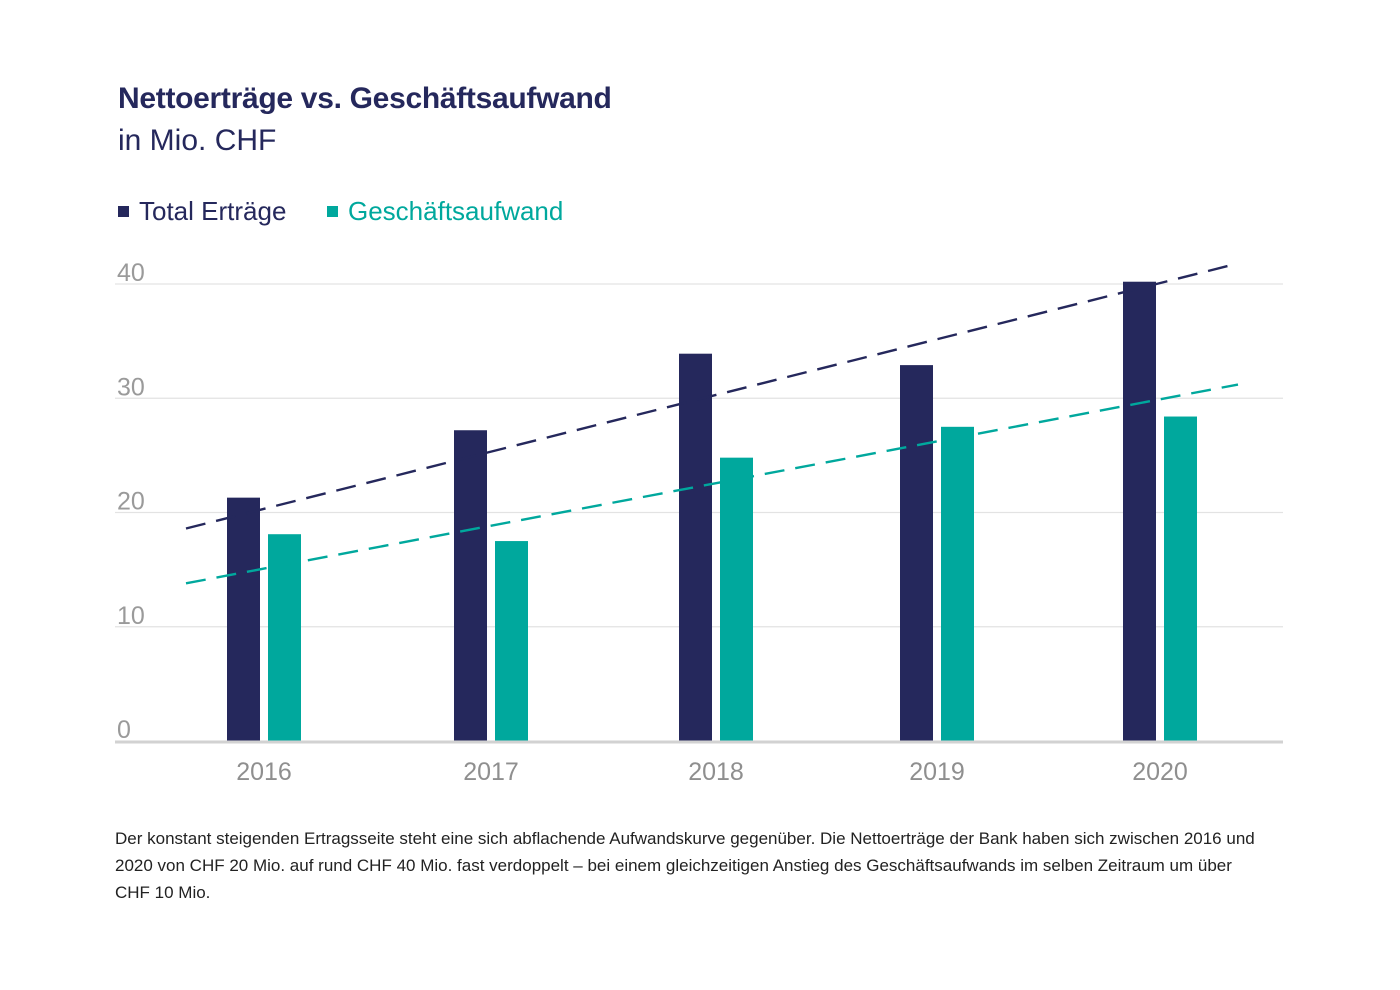 The height and width of the screenshot is (990, 1400). What do you see at coordinates (695, 547) in the screenshot?
I see `bar-total-ertraege-2018` at bounding box center [695, 547].